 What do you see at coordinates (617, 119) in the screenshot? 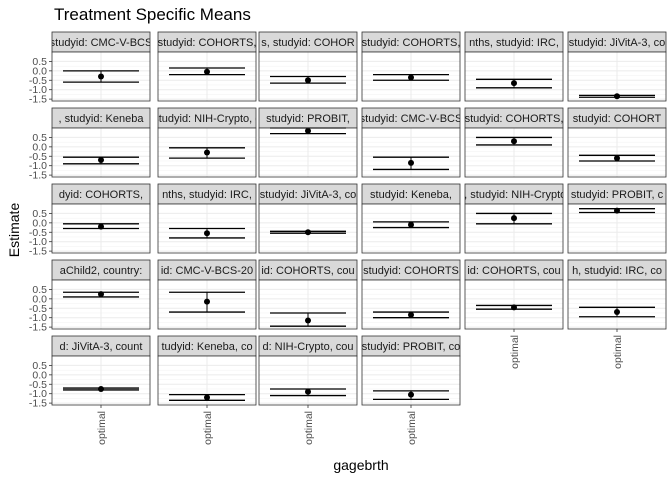
I see `facet-strip-label: studyid: COHORT` at bounding box center [617, 119].